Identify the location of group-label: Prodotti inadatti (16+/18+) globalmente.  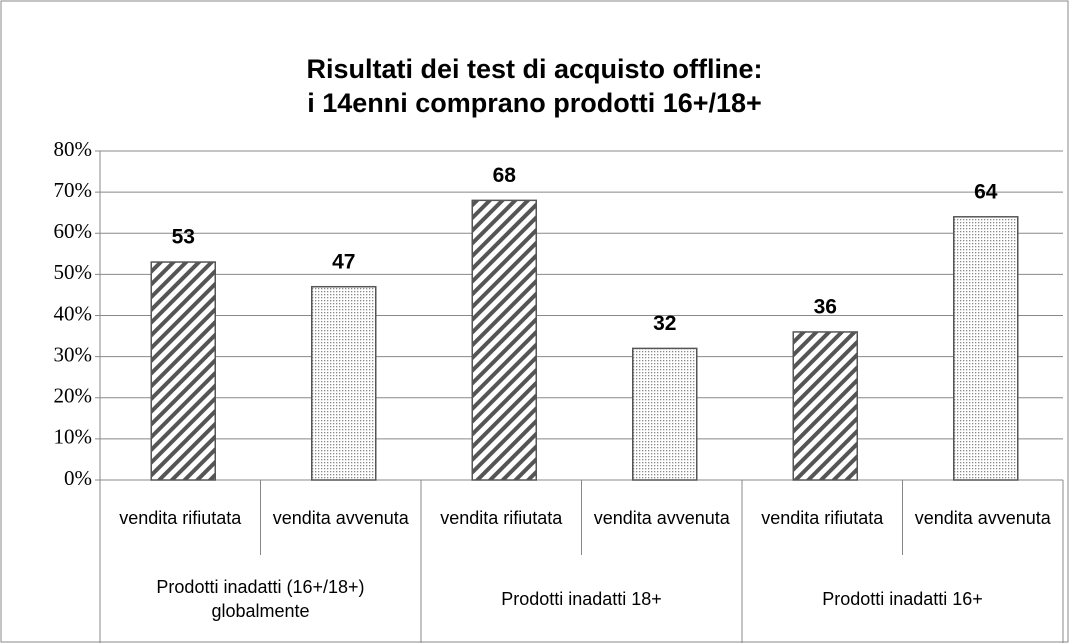
(260, 599).